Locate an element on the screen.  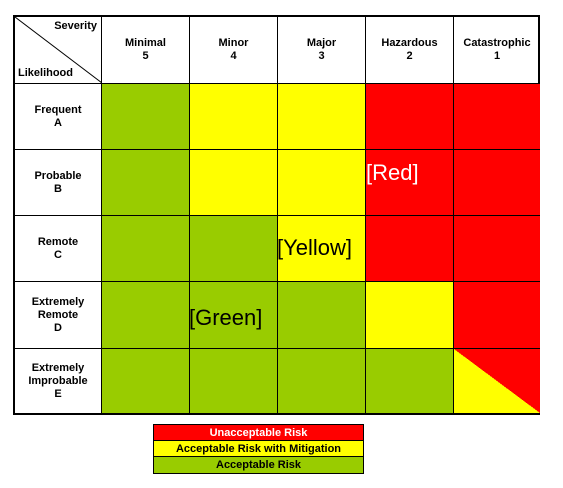
corner-diagonal is located at coordinates (58, 50).